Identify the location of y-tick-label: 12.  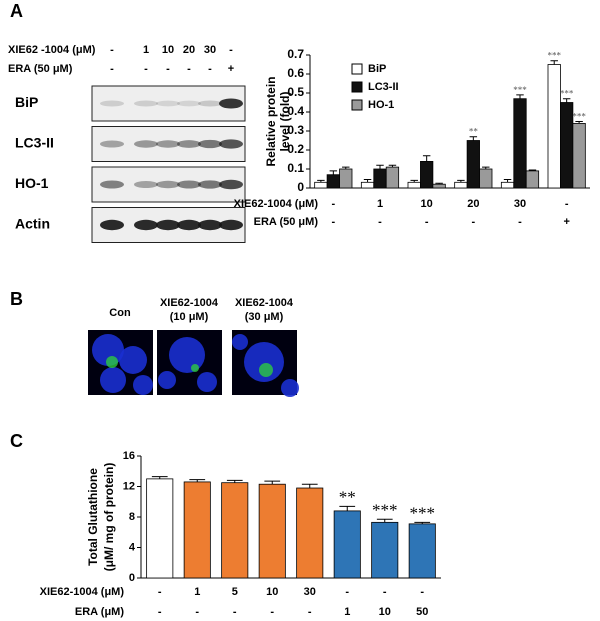
(129, 486).